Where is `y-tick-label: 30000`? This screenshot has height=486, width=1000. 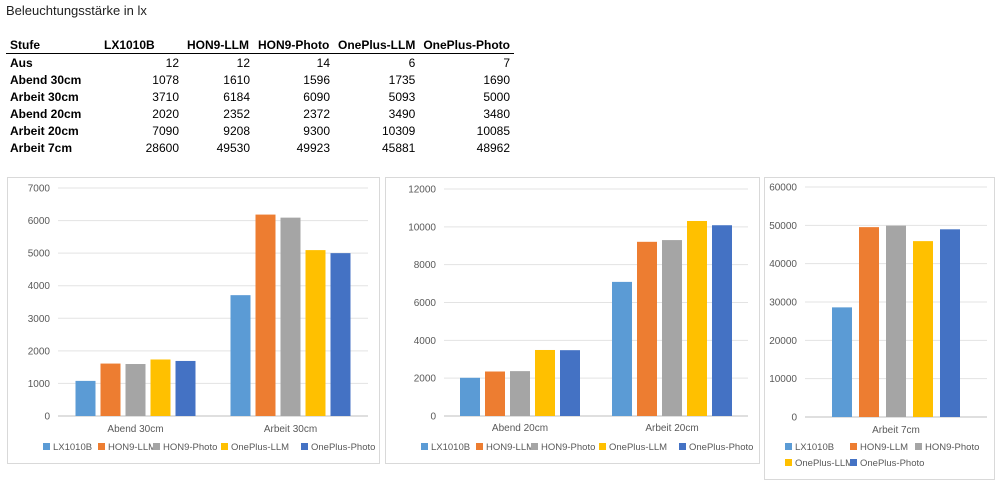 y-tick-label: 30000 is located at coordinates (783, 303).